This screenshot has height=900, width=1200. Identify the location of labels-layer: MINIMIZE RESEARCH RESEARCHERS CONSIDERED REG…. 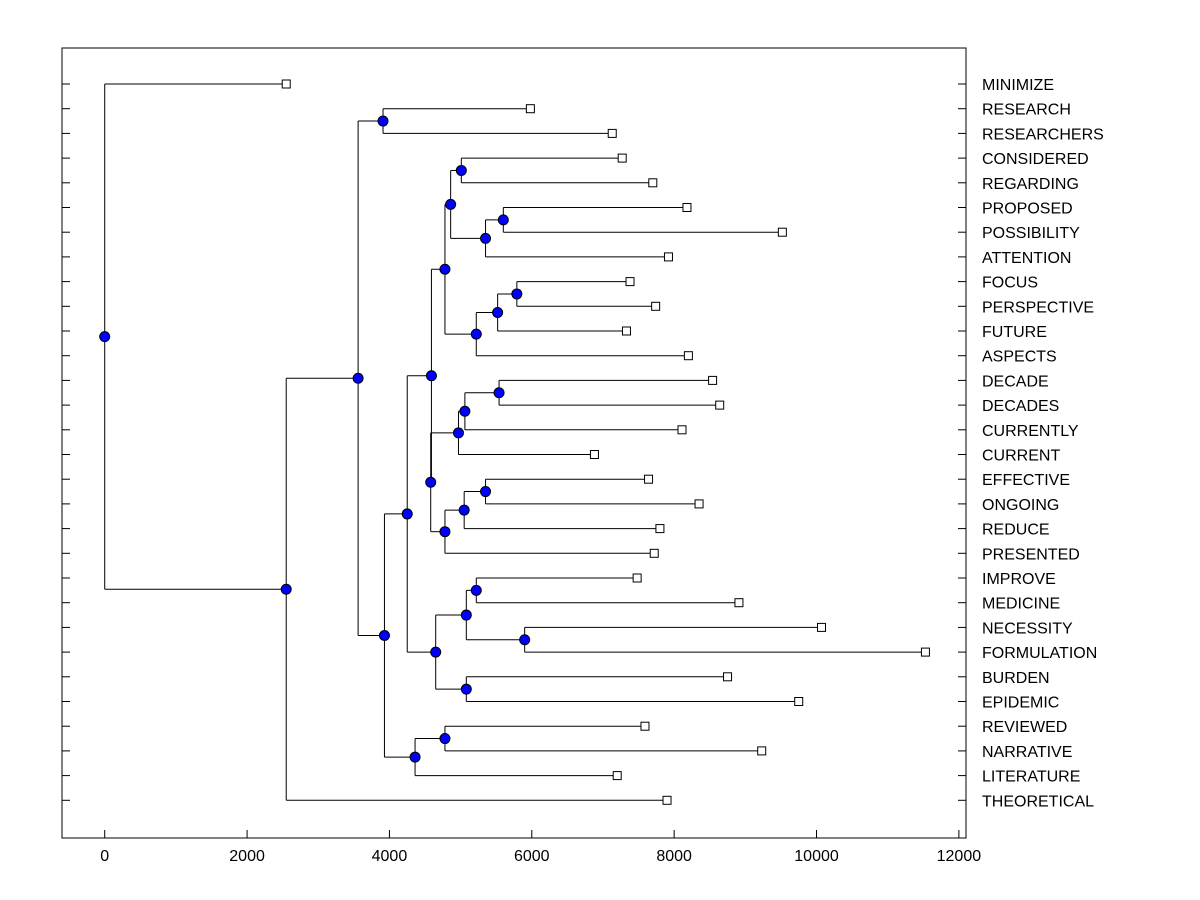
(1043, 443).